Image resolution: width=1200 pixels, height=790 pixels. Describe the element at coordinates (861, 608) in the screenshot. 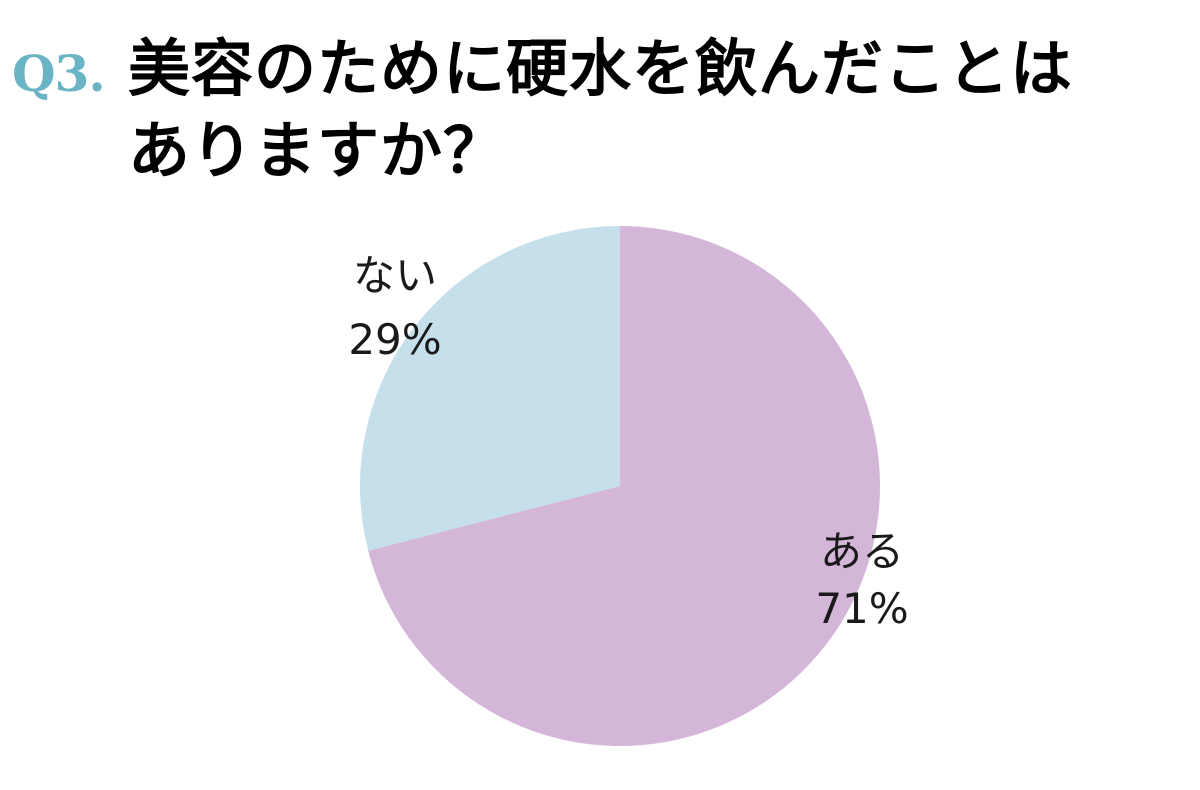

I see `slice-value-aru: 71%` at that location.